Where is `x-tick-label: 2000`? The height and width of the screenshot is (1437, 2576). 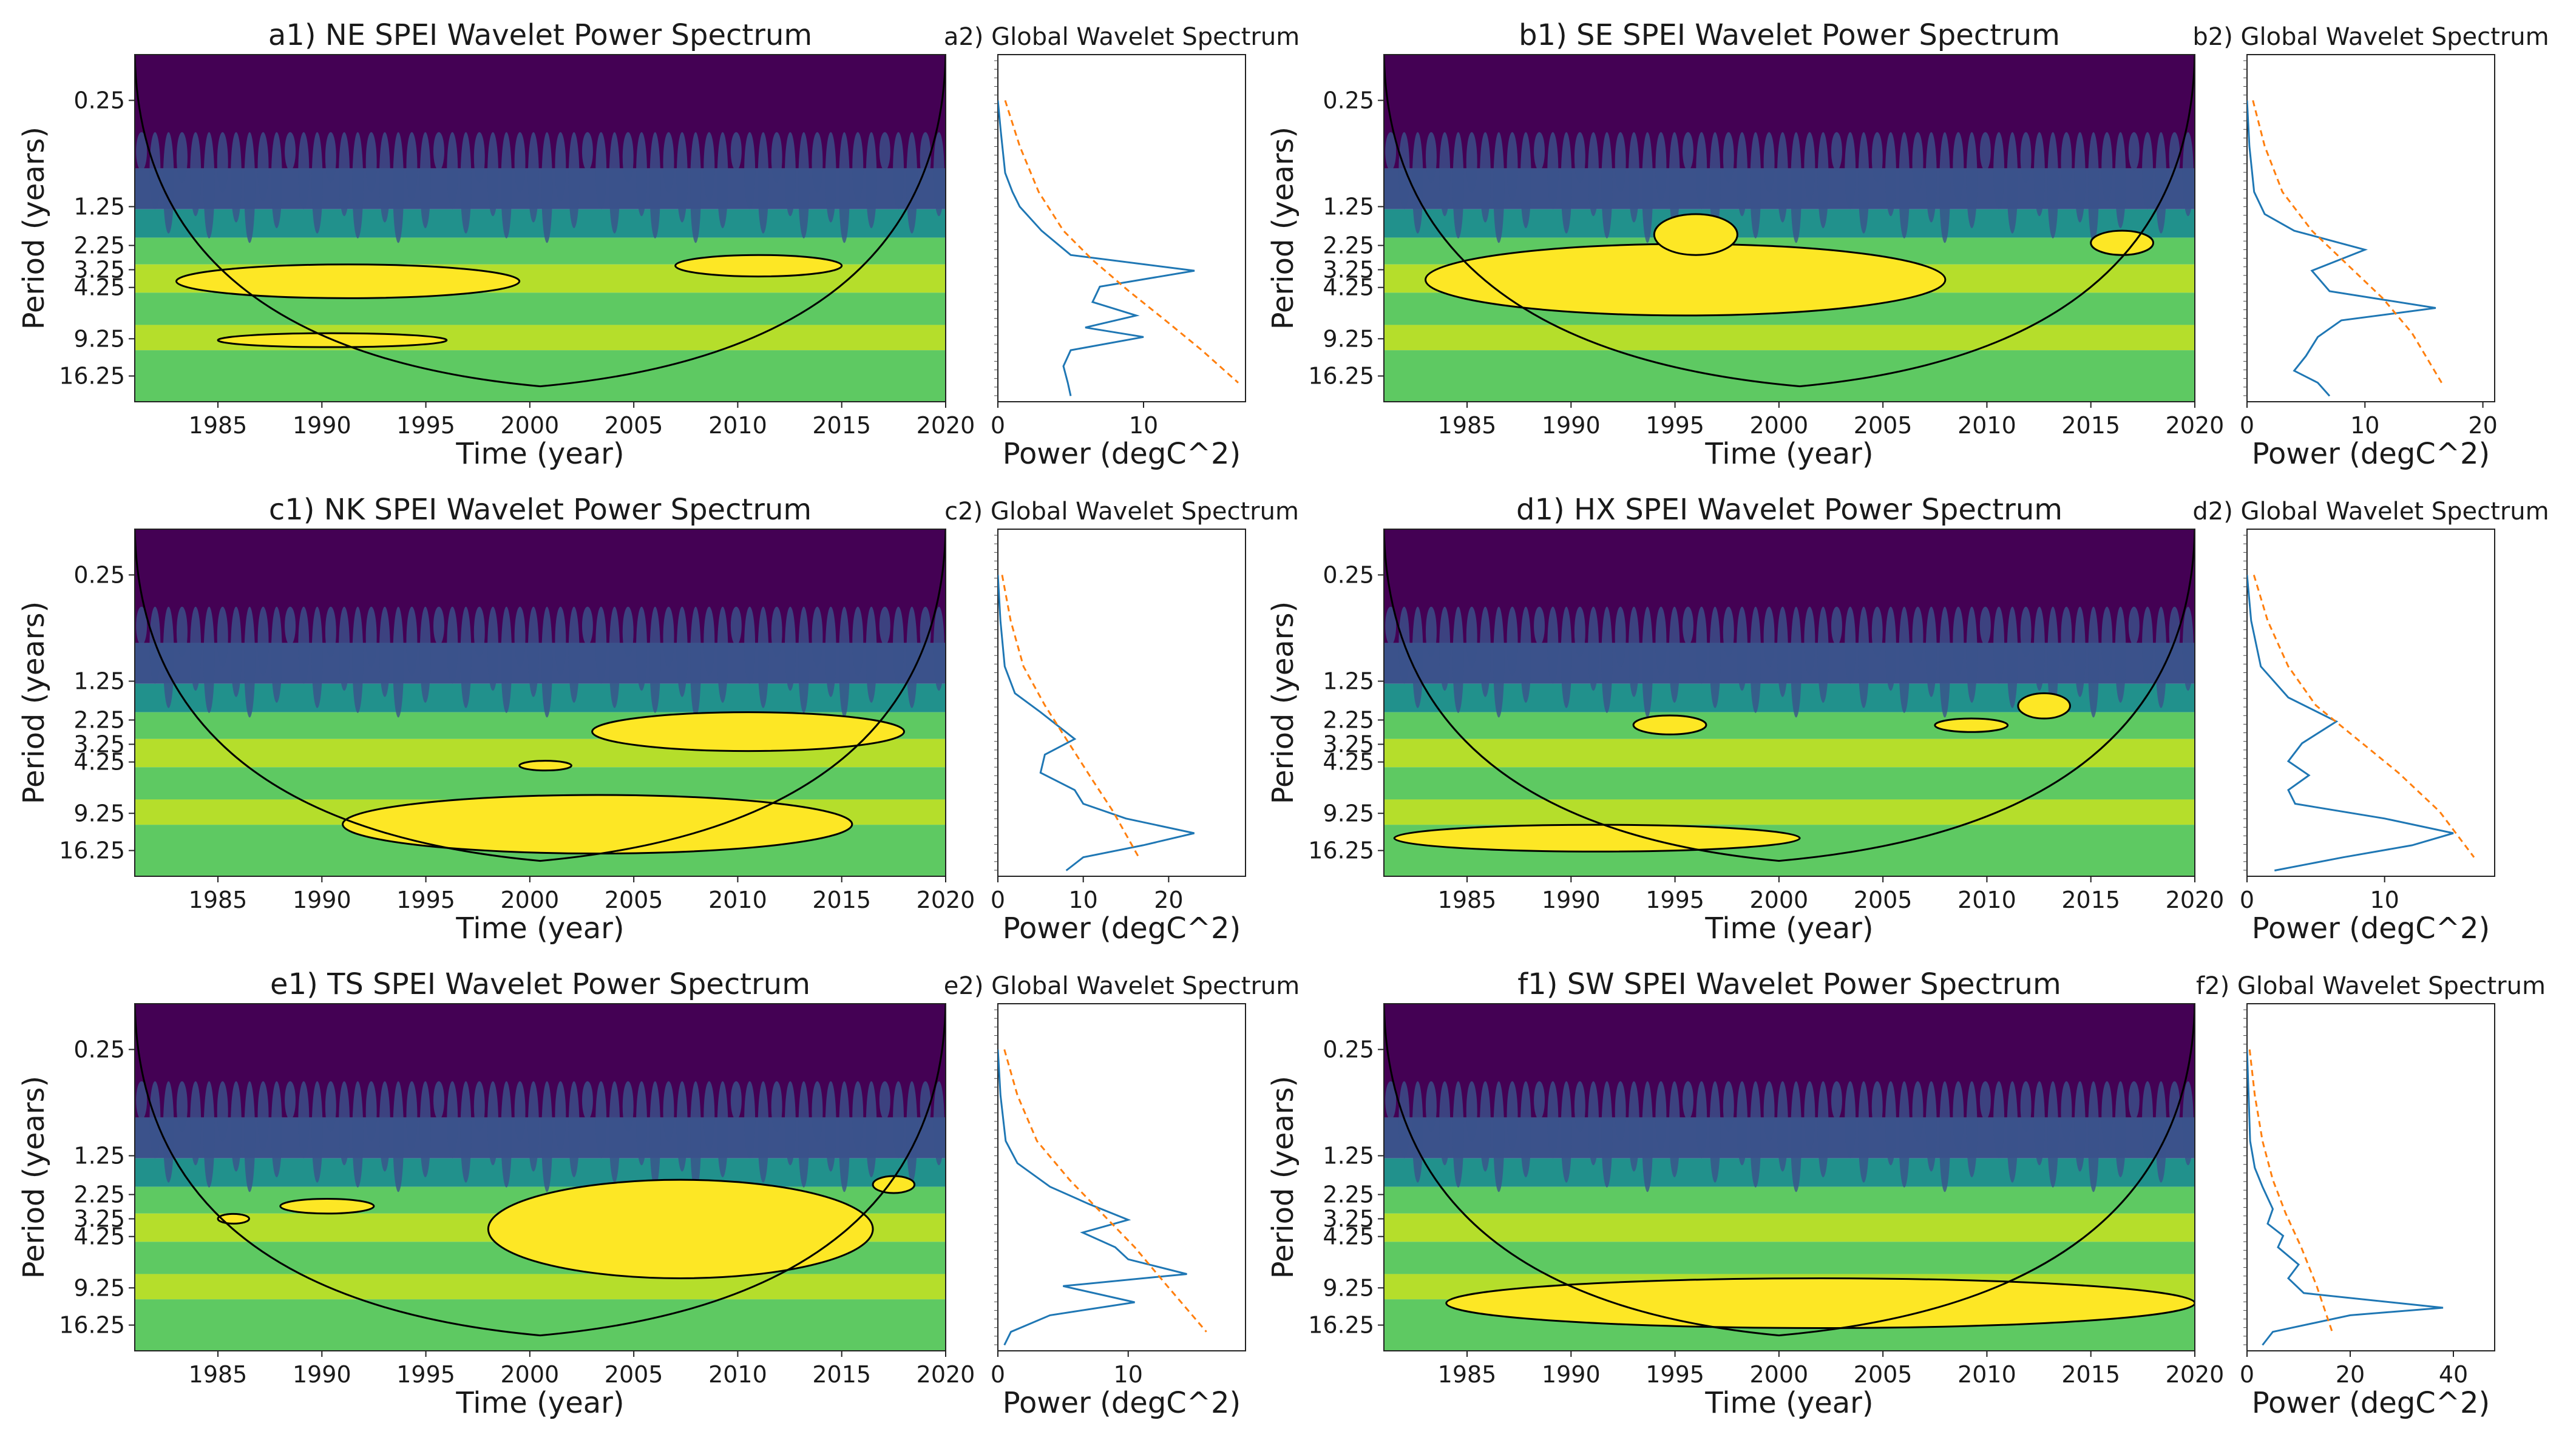
x-tick-label: 2000 is located at coordinates (531, 425).